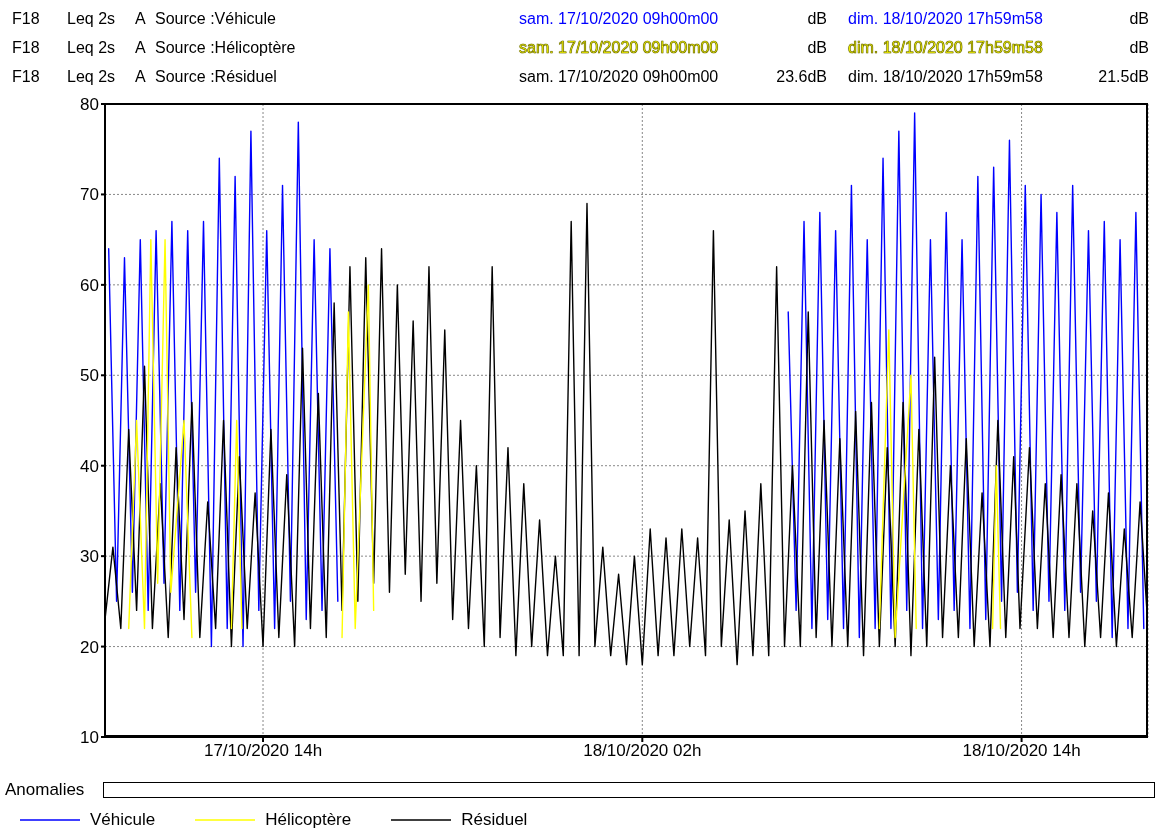 This screenshot has width=1159, height=836. What do you see at coordinates (216, 77) in the screenshot?
I see `source-note: Source :Résiduel` at bounding box center [216, 77].